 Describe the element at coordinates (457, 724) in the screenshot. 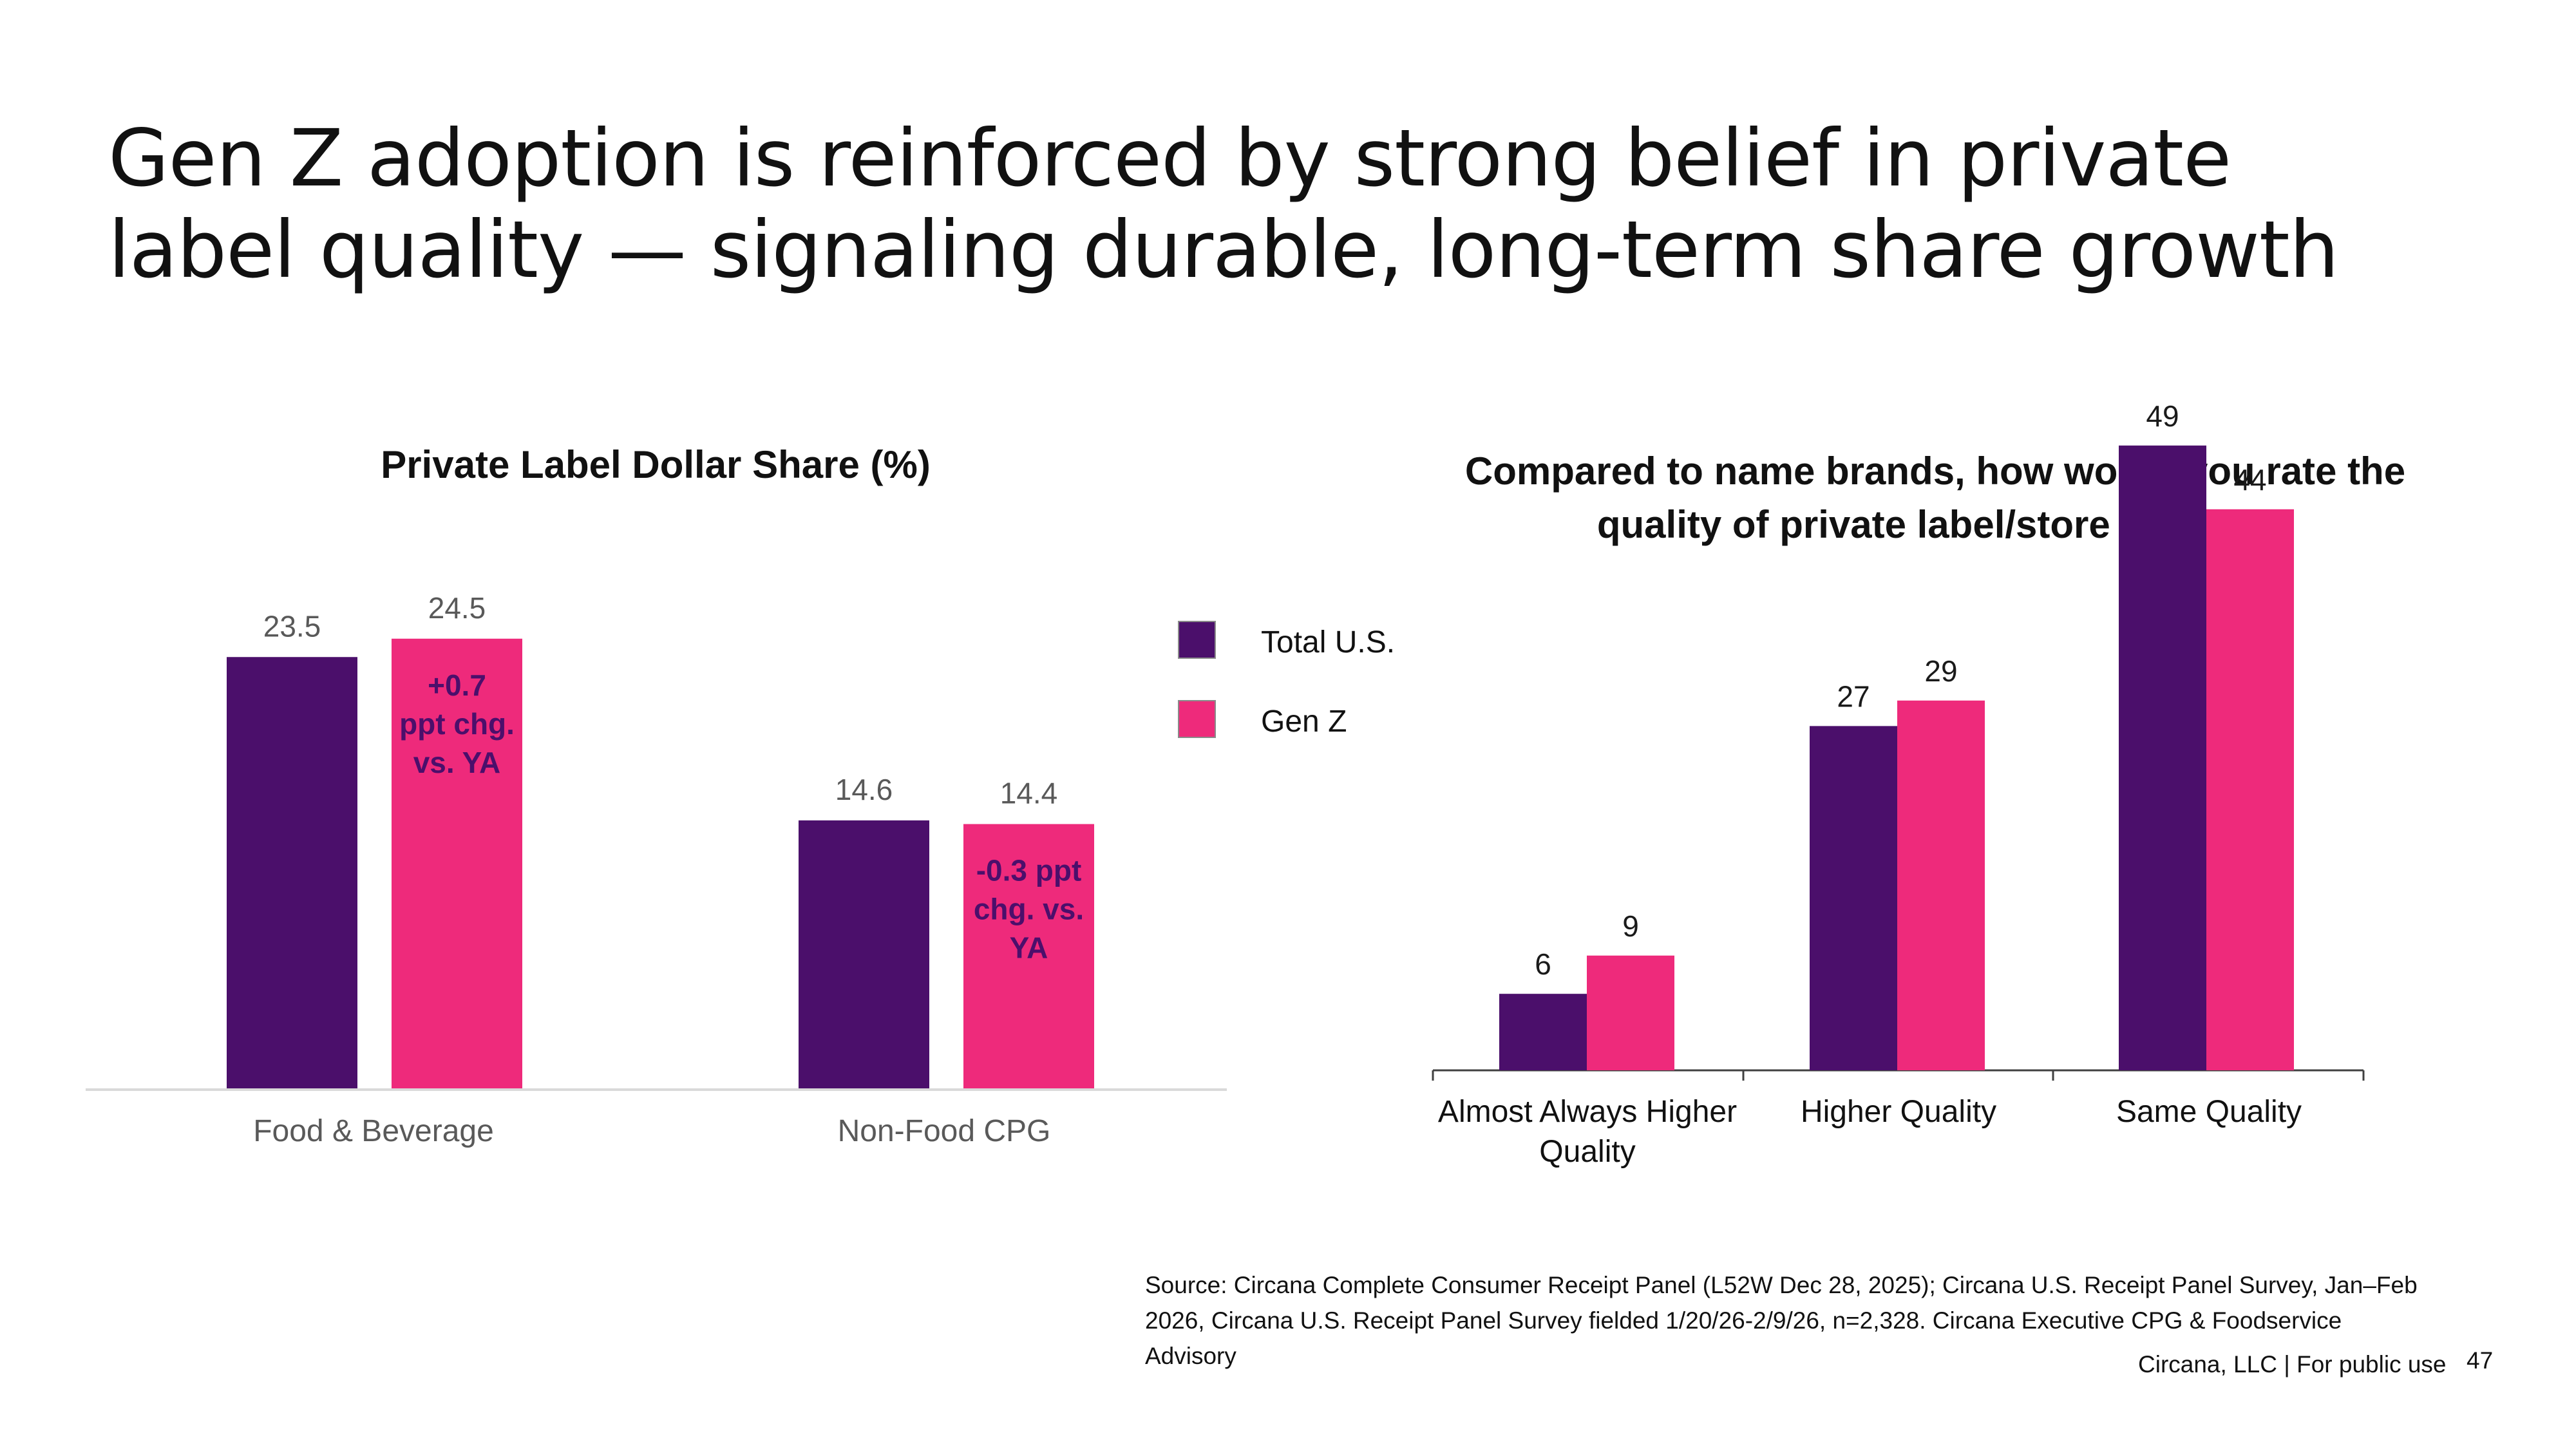

I see `annotation-food-beverage-line-2: ppt chg.` at that location.